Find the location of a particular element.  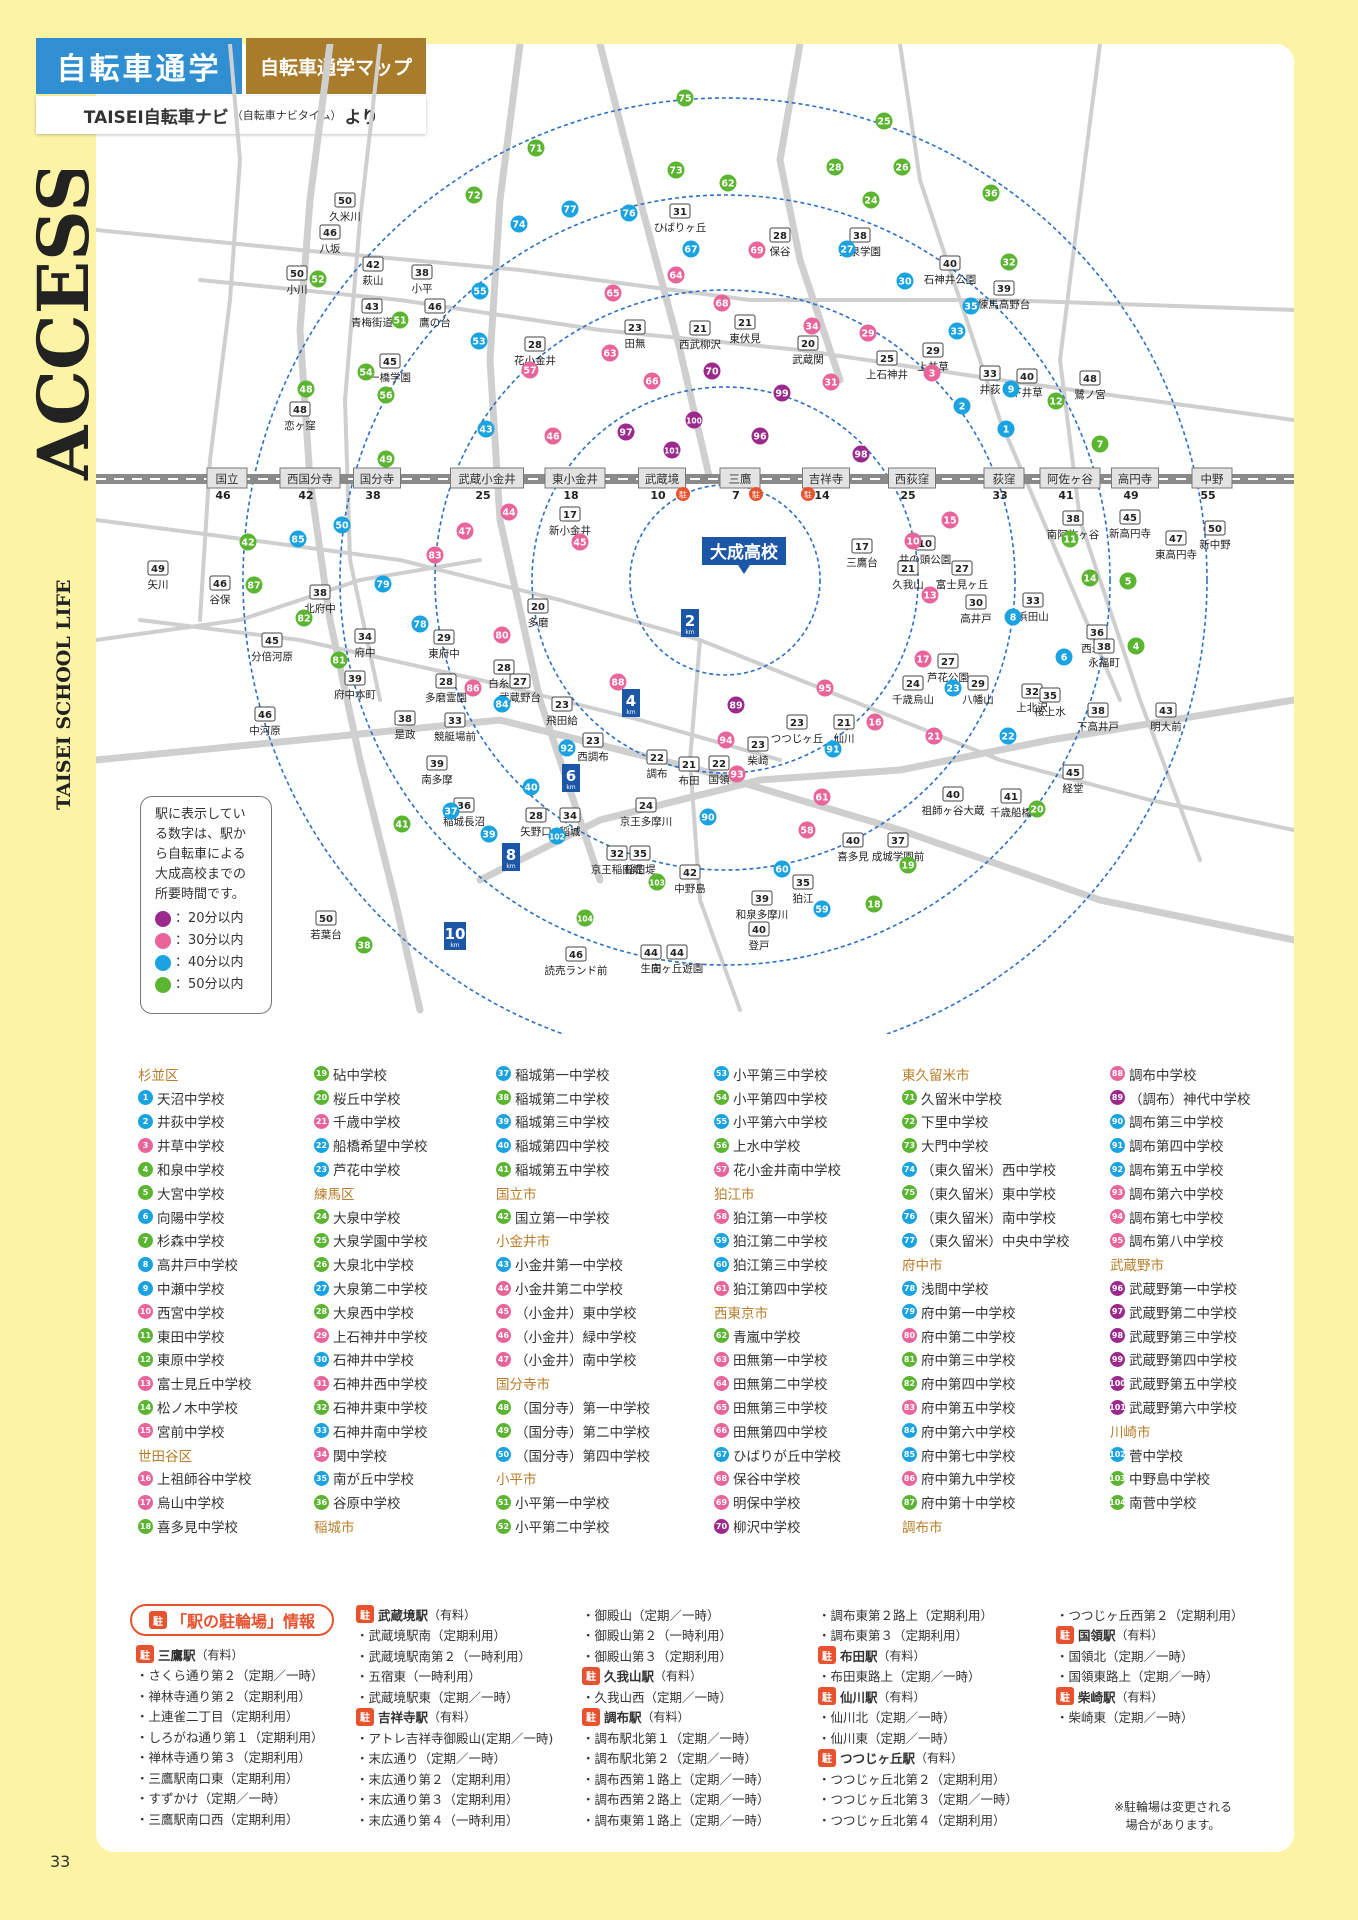

school-number-icon: 81 is located at coordinates (909, 1359).